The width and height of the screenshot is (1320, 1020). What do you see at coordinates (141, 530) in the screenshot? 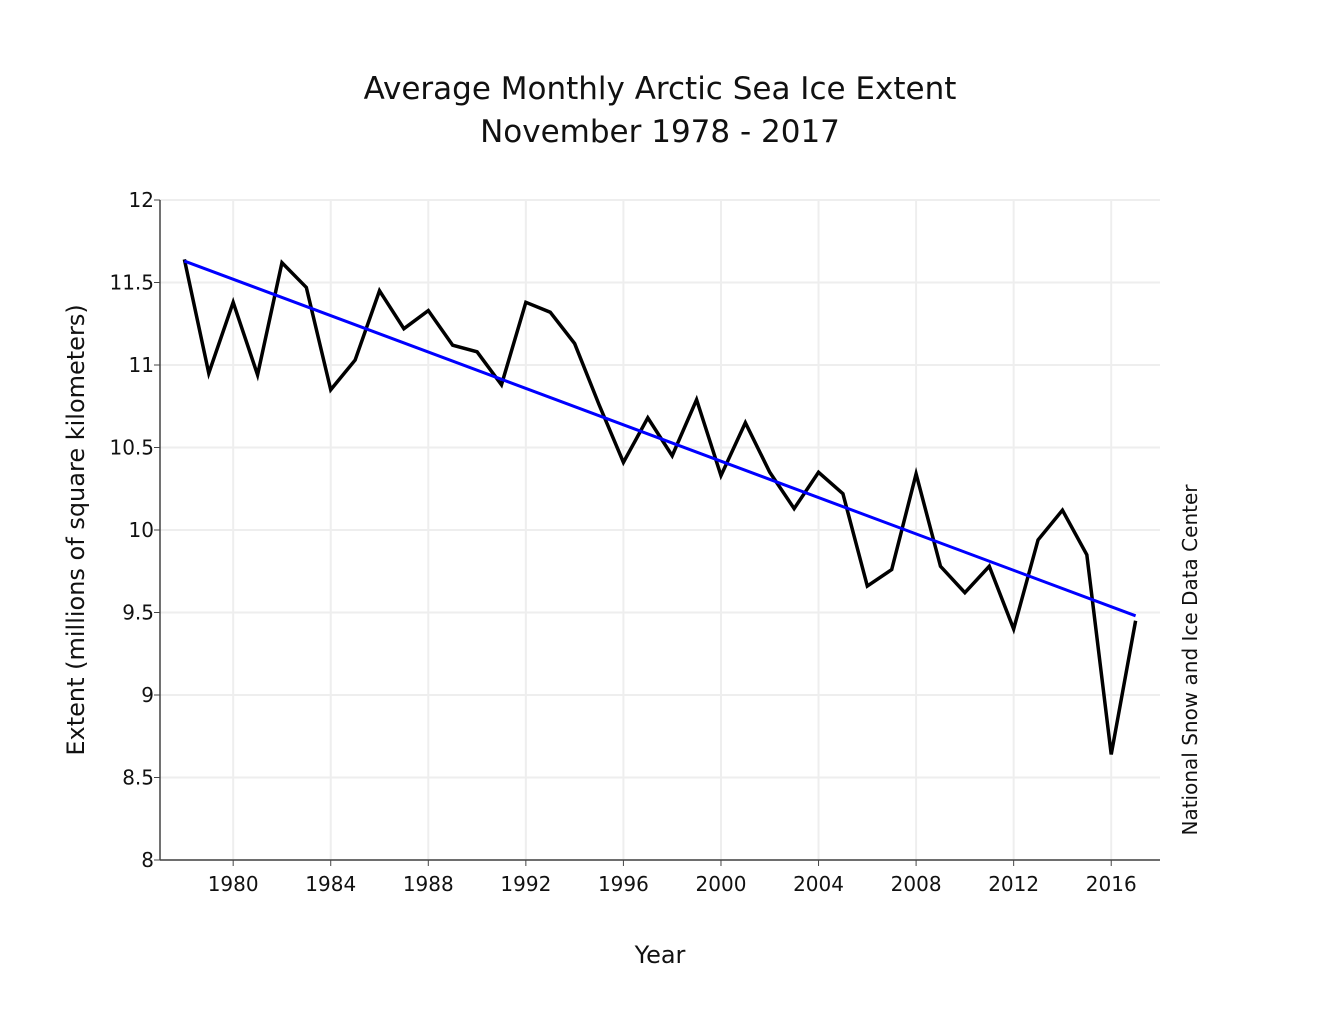
I see `y-tick-label: 10` at bounding box center [141, 530].